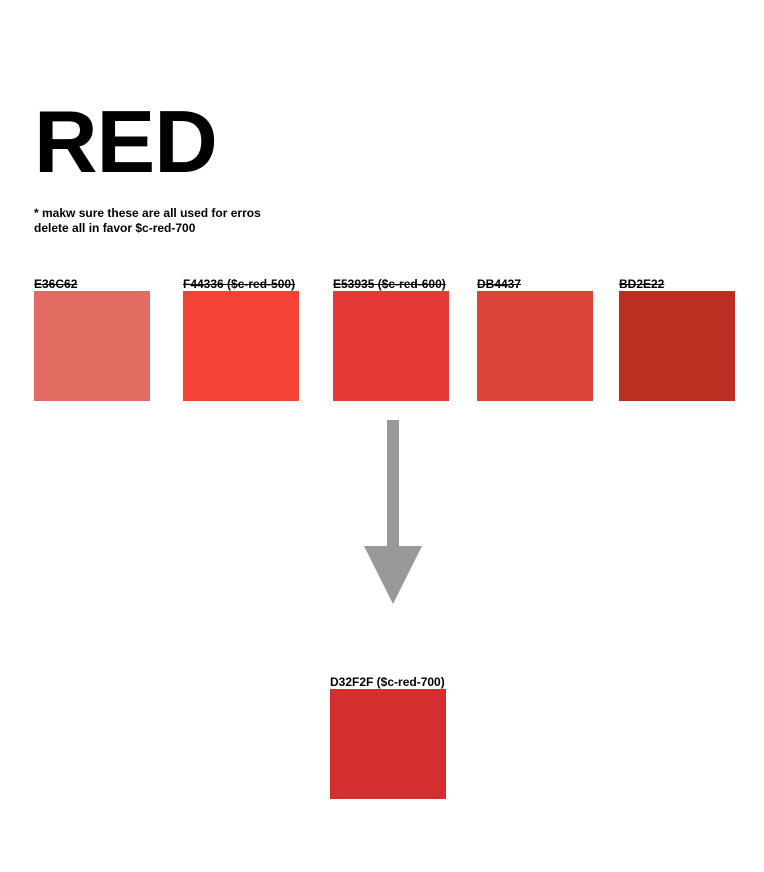 Image resolution: width=764 pixels, height=872 pixels. I want to click on note-line-2: delete all in favor $c-red-700, so click(115, 228).